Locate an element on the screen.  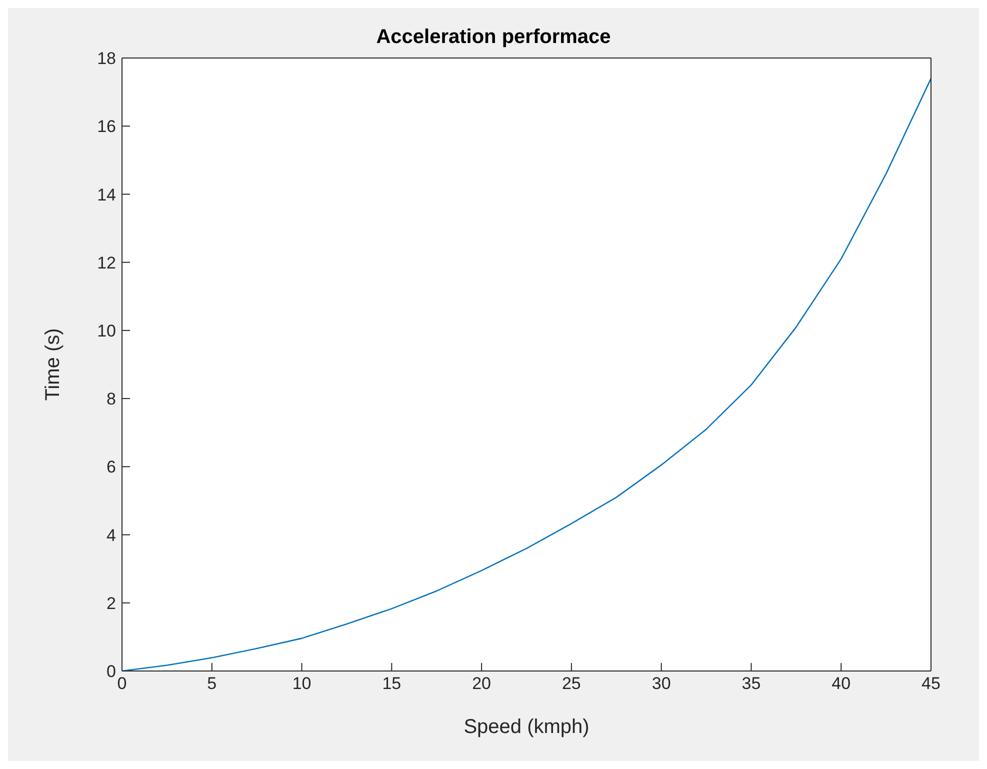
y-tick-label: 16 is located at coordinates (106, 126).